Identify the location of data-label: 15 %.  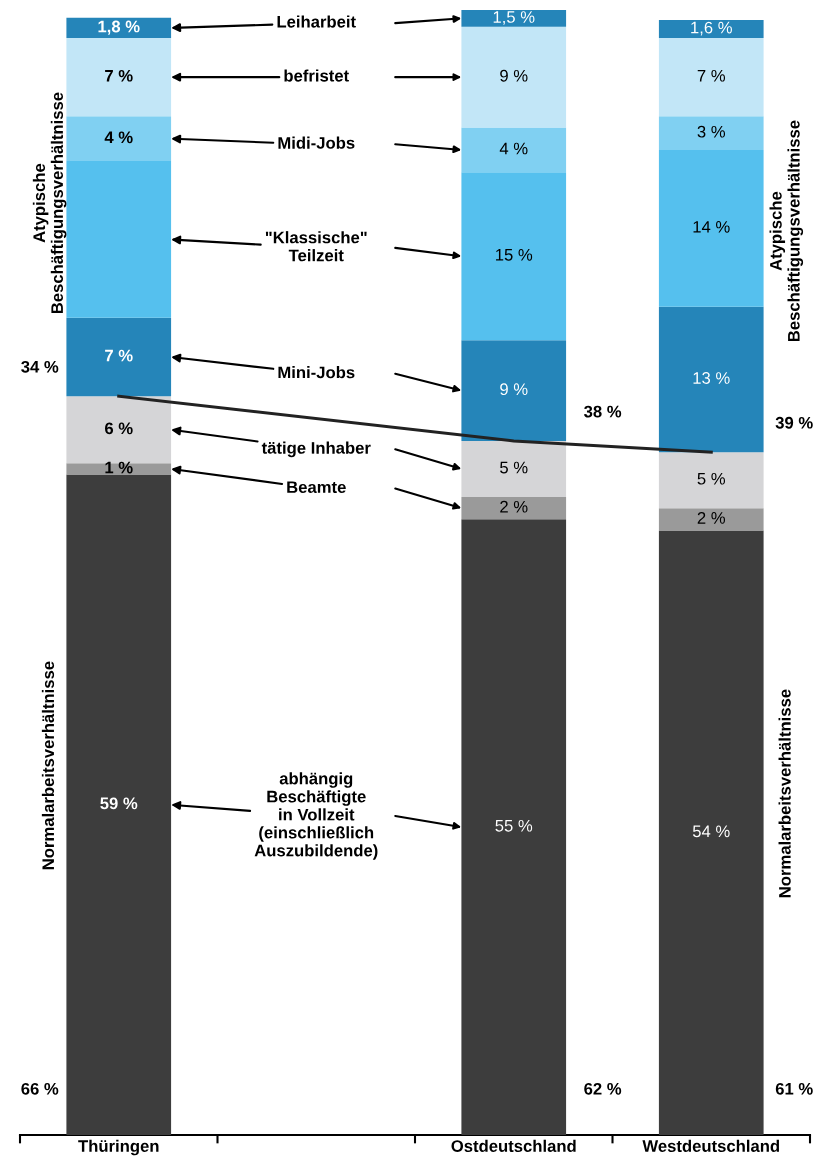
(514, 255).